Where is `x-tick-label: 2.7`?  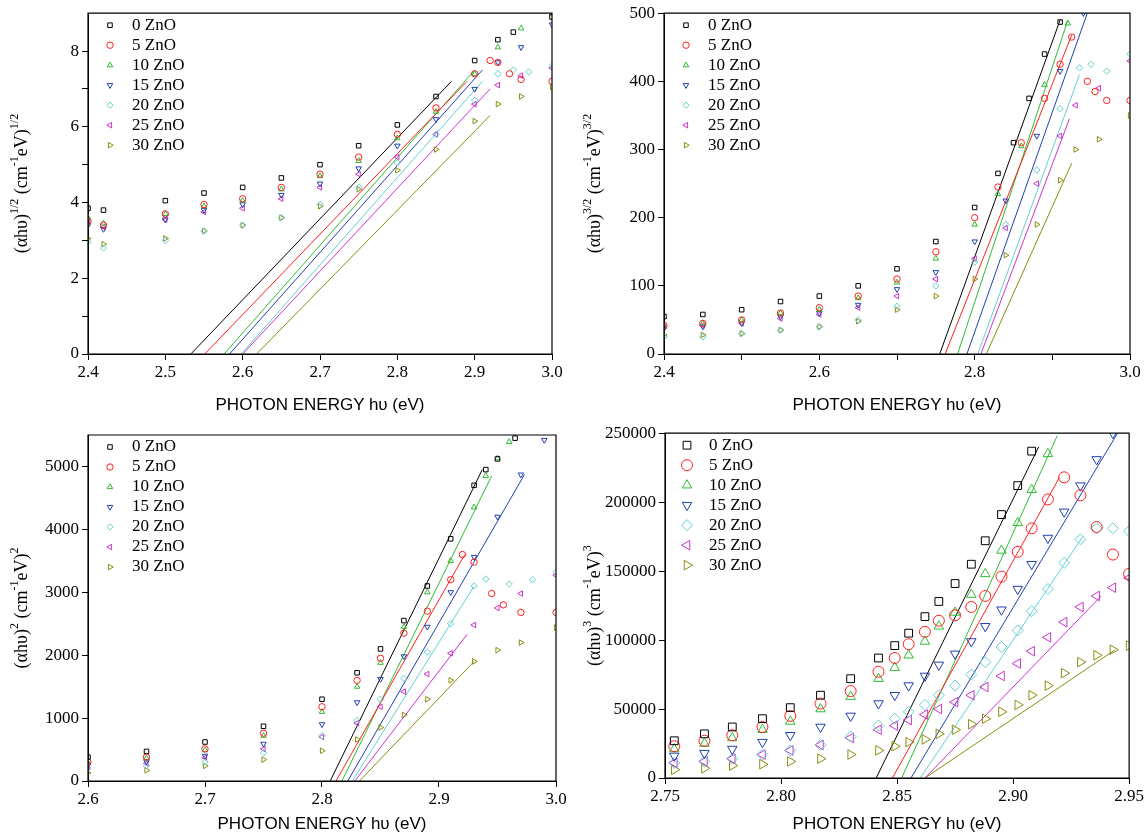
x-tick-label: 2.7 is located at coordinates (205, 798).